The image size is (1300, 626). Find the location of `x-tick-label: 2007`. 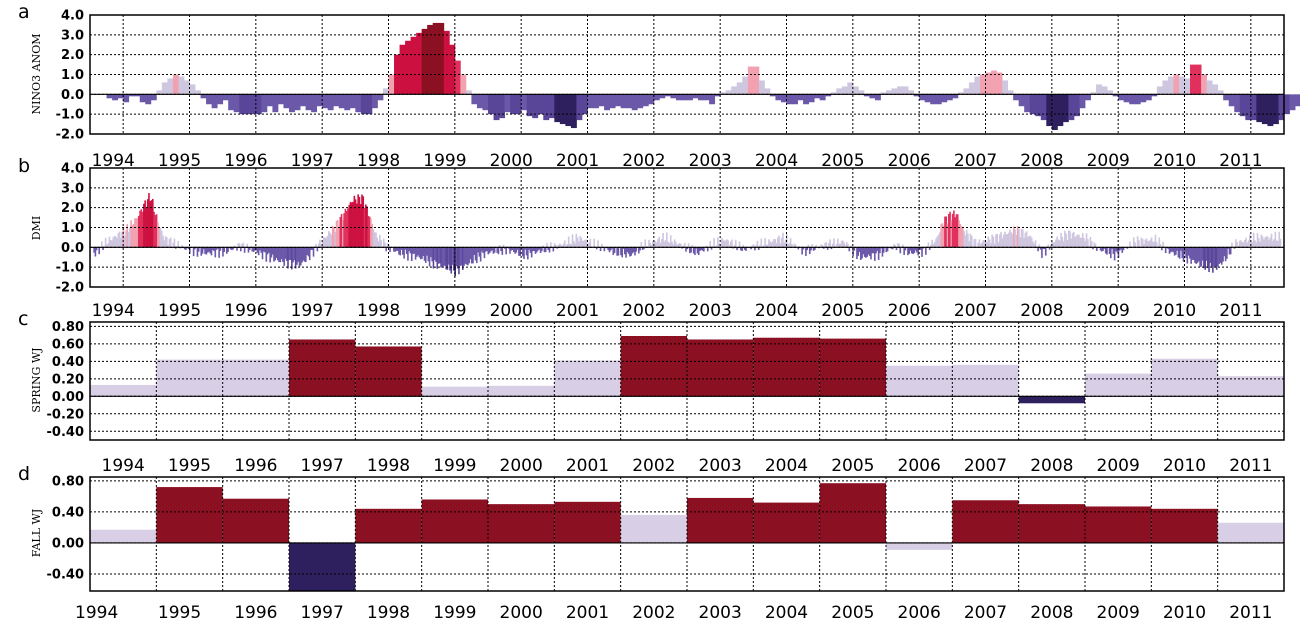

x-tick-label: 2007 is located at coordinates (975, 161).